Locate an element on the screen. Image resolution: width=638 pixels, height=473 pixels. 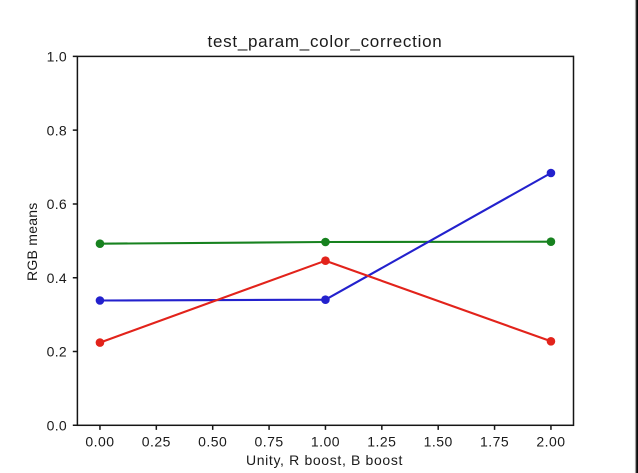
svg-text: 1.00 is located at coordinates (325, 442).